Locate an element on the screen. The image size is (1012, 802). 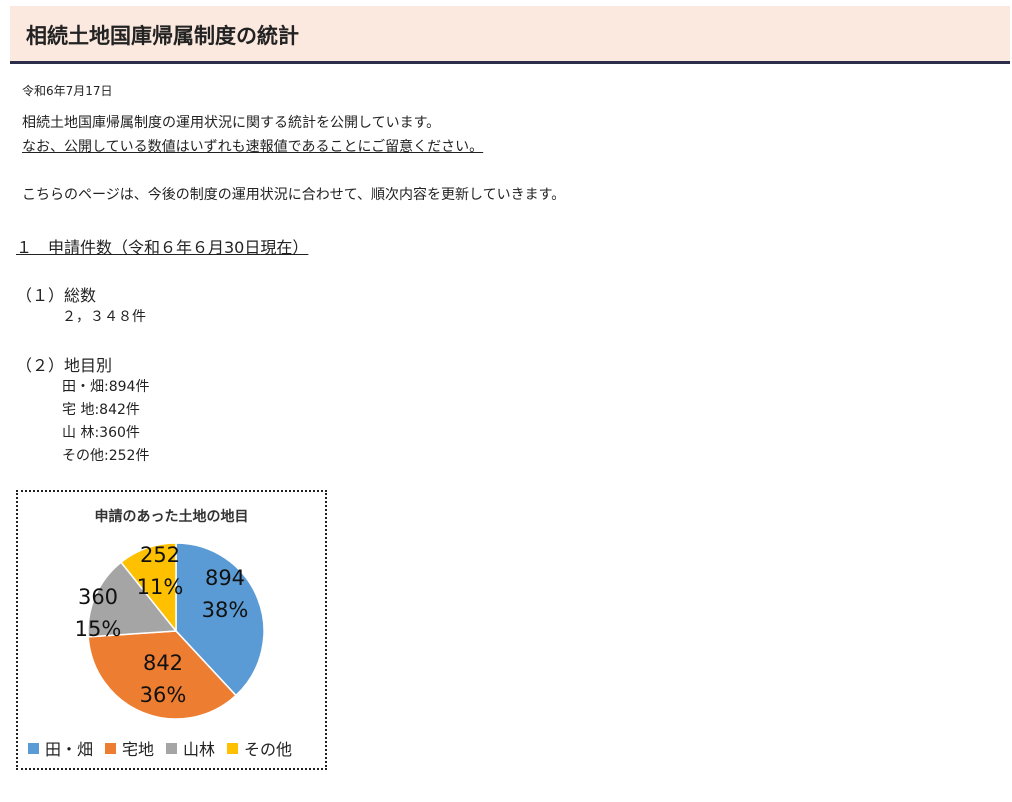
legend-item: 宅地 is located at coordinates (129, 748).